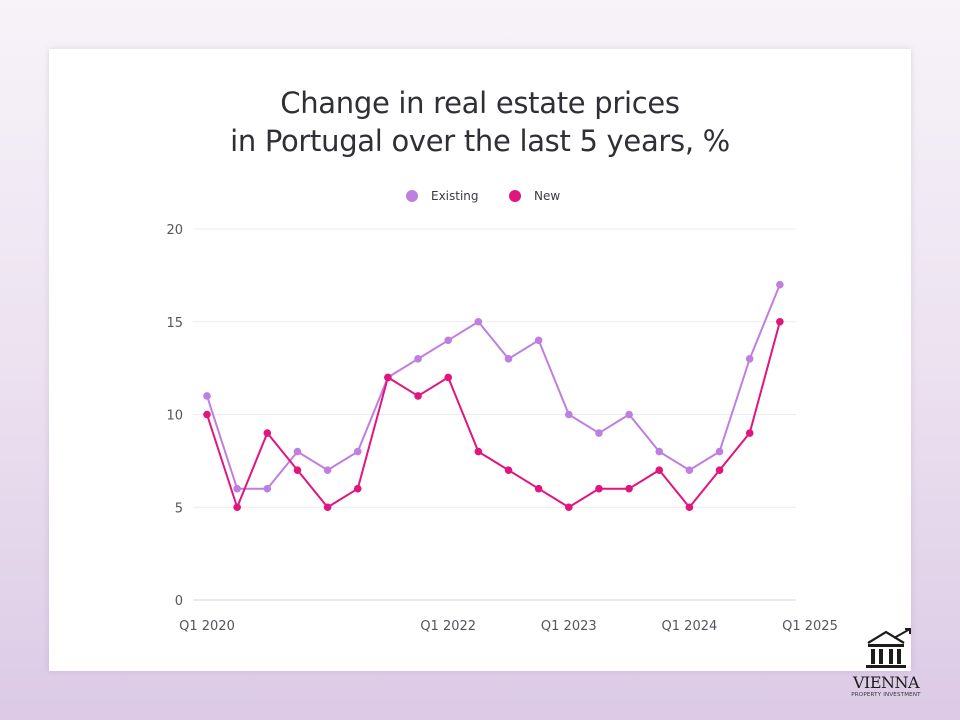  I want to click on bank-building-icon, so click(888, 648).